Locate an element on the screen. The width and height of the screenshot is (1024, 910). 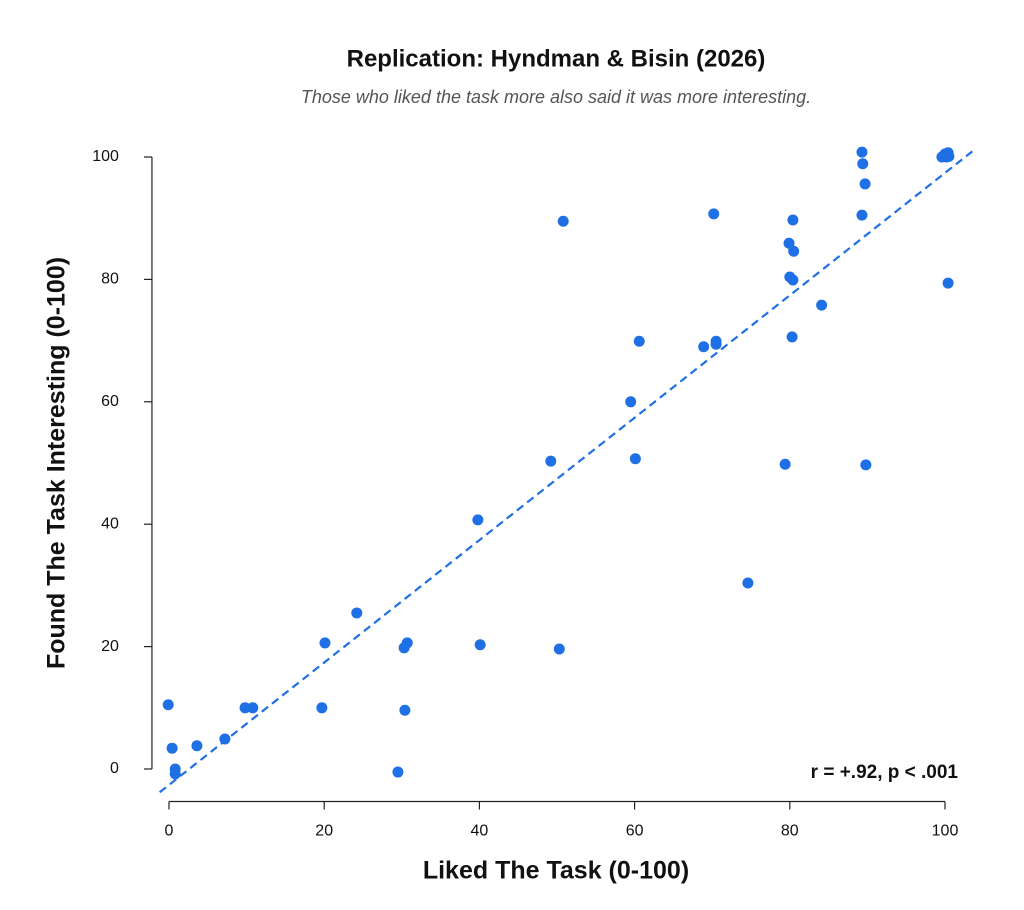
x-axis-label: Liked The Task (0-100) is located at coordinates (556, 871).